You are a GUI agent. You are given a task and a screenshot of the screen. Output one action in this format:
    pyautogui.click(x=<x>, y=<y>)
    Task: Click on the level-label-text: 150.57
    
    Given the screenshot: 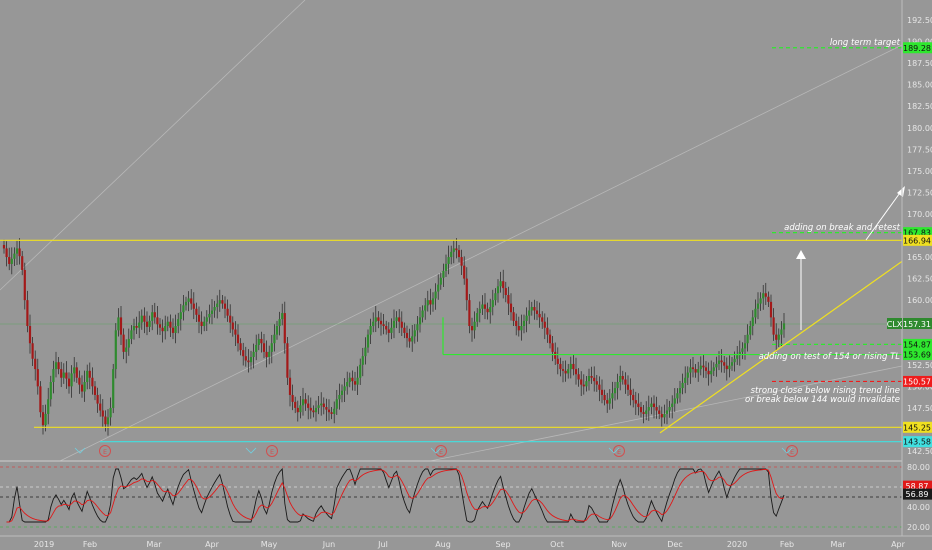 What is the action you would take?
    pyautogui.click(x=917, y=381)
    